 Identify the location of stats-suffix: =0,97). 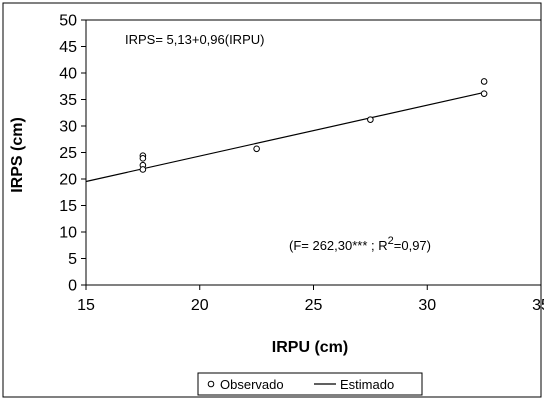
(412, 245).